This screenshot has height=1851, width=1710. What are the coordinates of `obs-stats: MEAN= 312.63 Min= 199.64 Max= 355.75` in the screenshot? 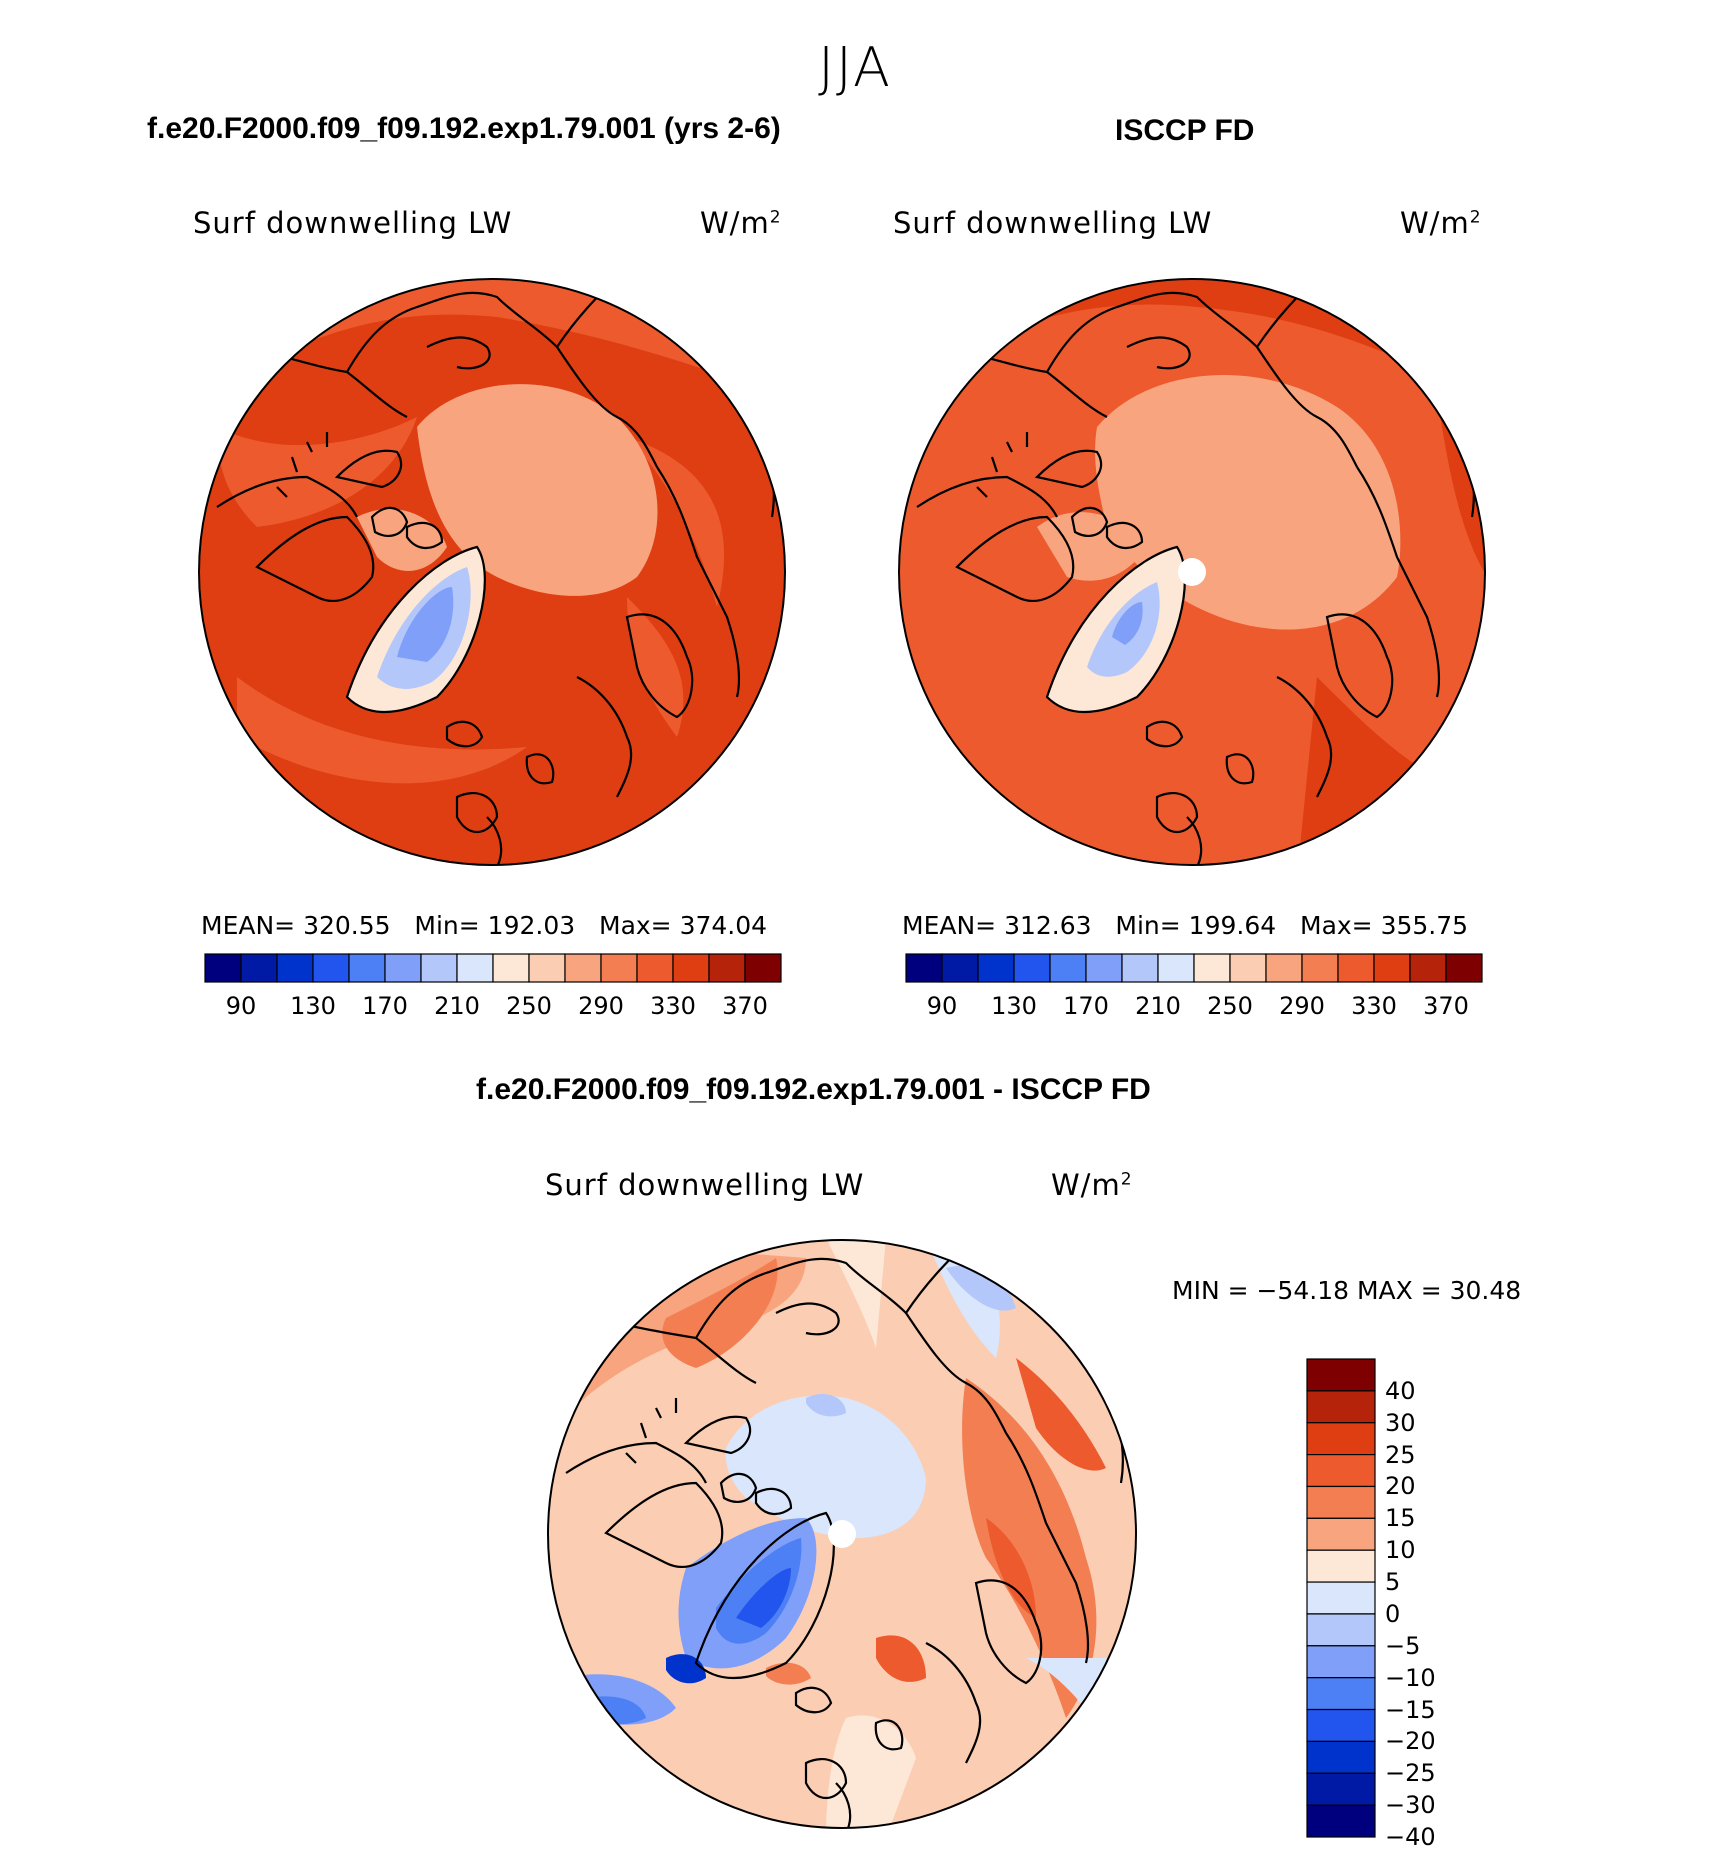 It's located at (1185, 925).